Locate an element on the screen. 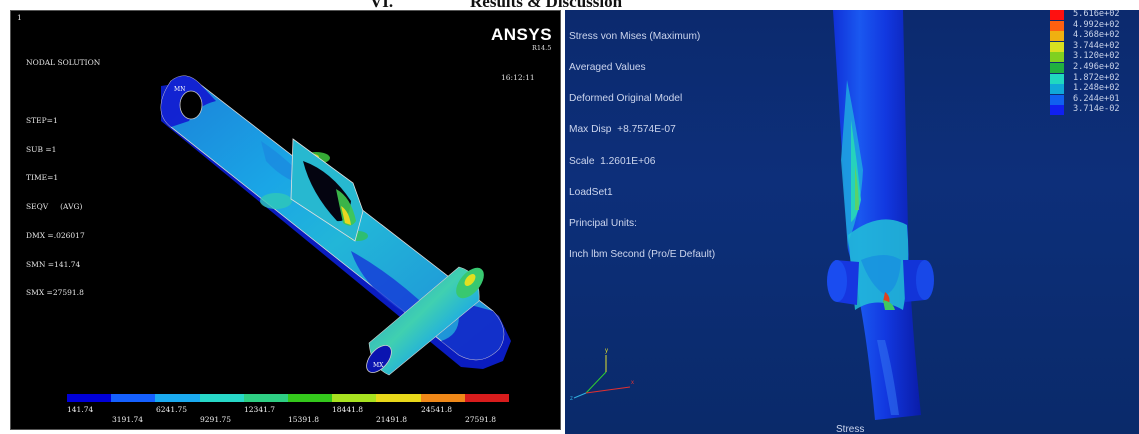  legend-entry: 5.616e+02 is located at coordinates (1094, 15).